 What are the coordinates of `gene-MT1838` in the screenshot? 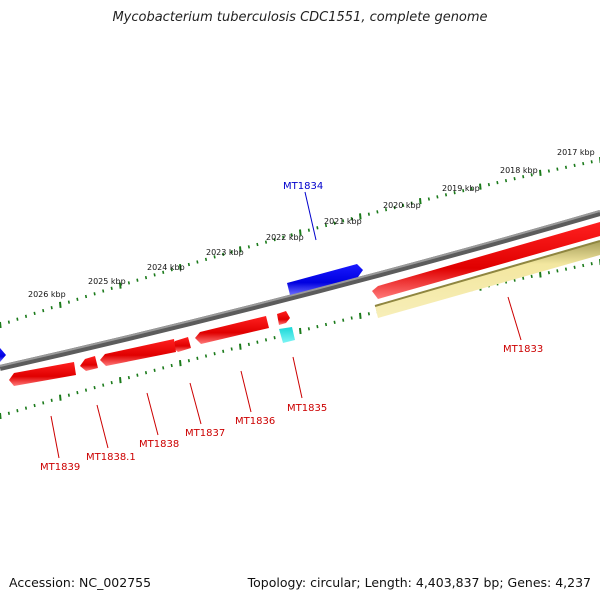 It's located at (138, 352).